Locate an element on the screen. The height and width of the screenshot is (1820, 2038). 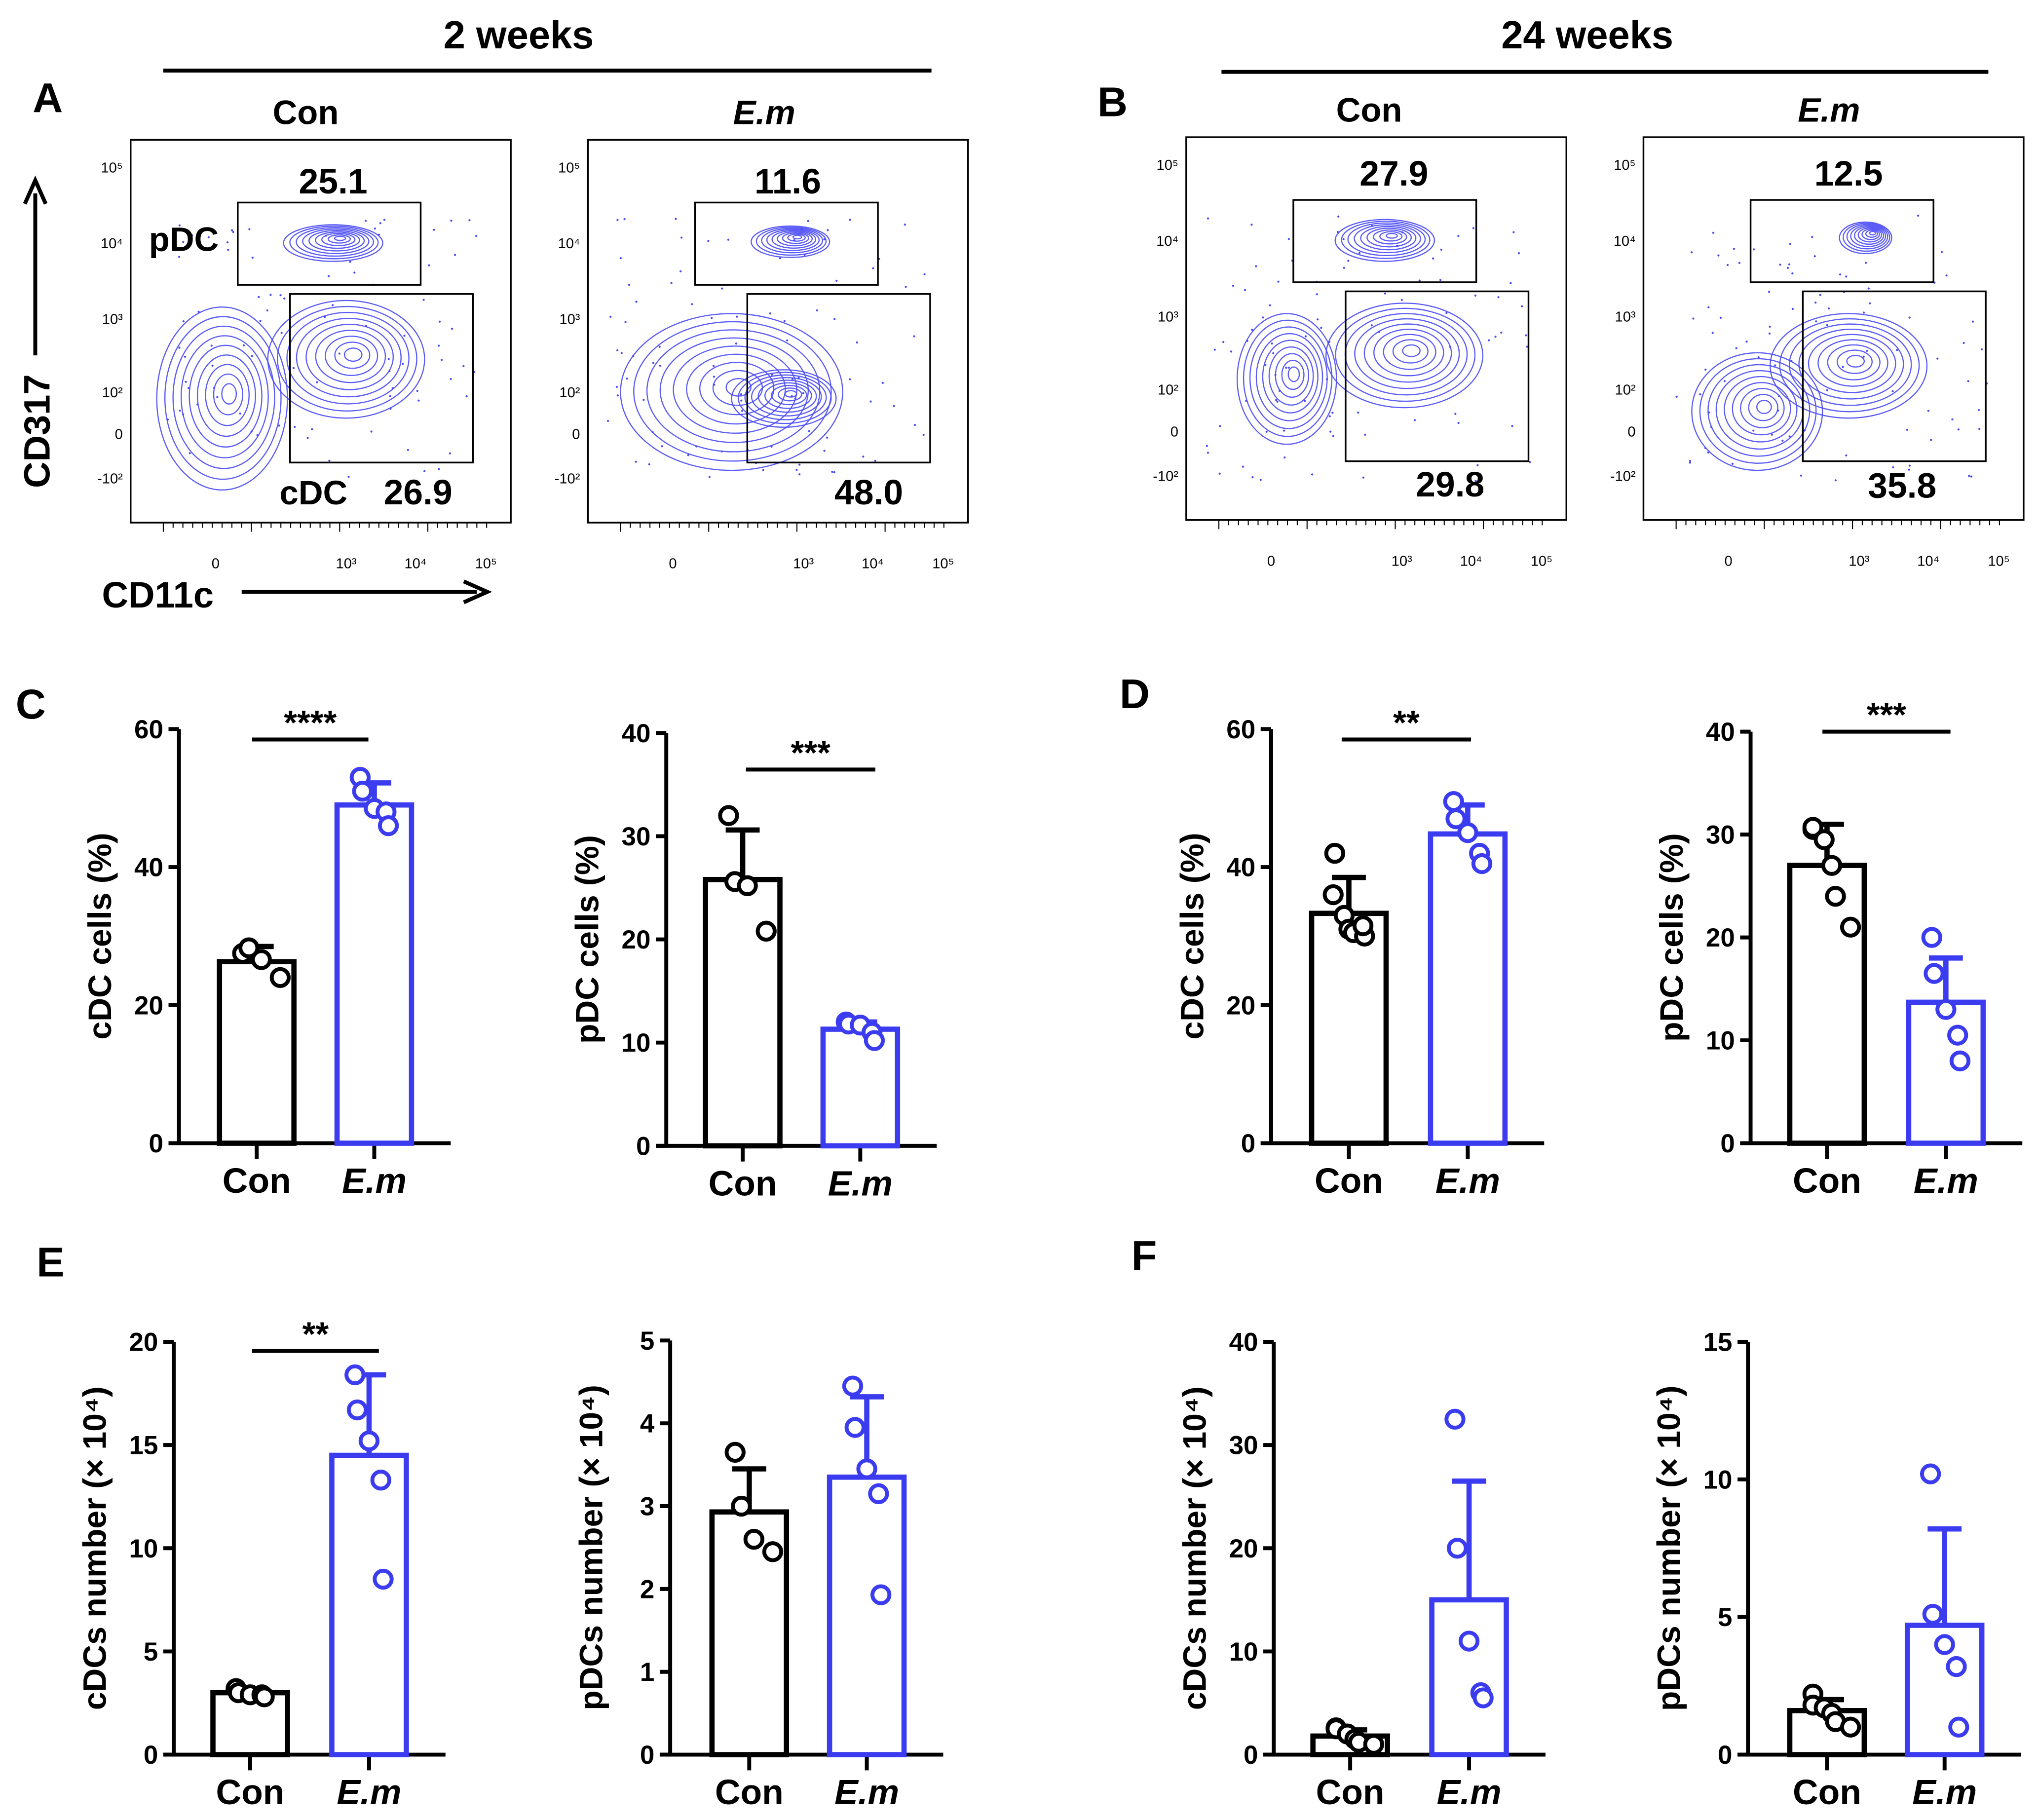
flow-y-tick-label: 10⁵ is located at coordinates (1167, 165).